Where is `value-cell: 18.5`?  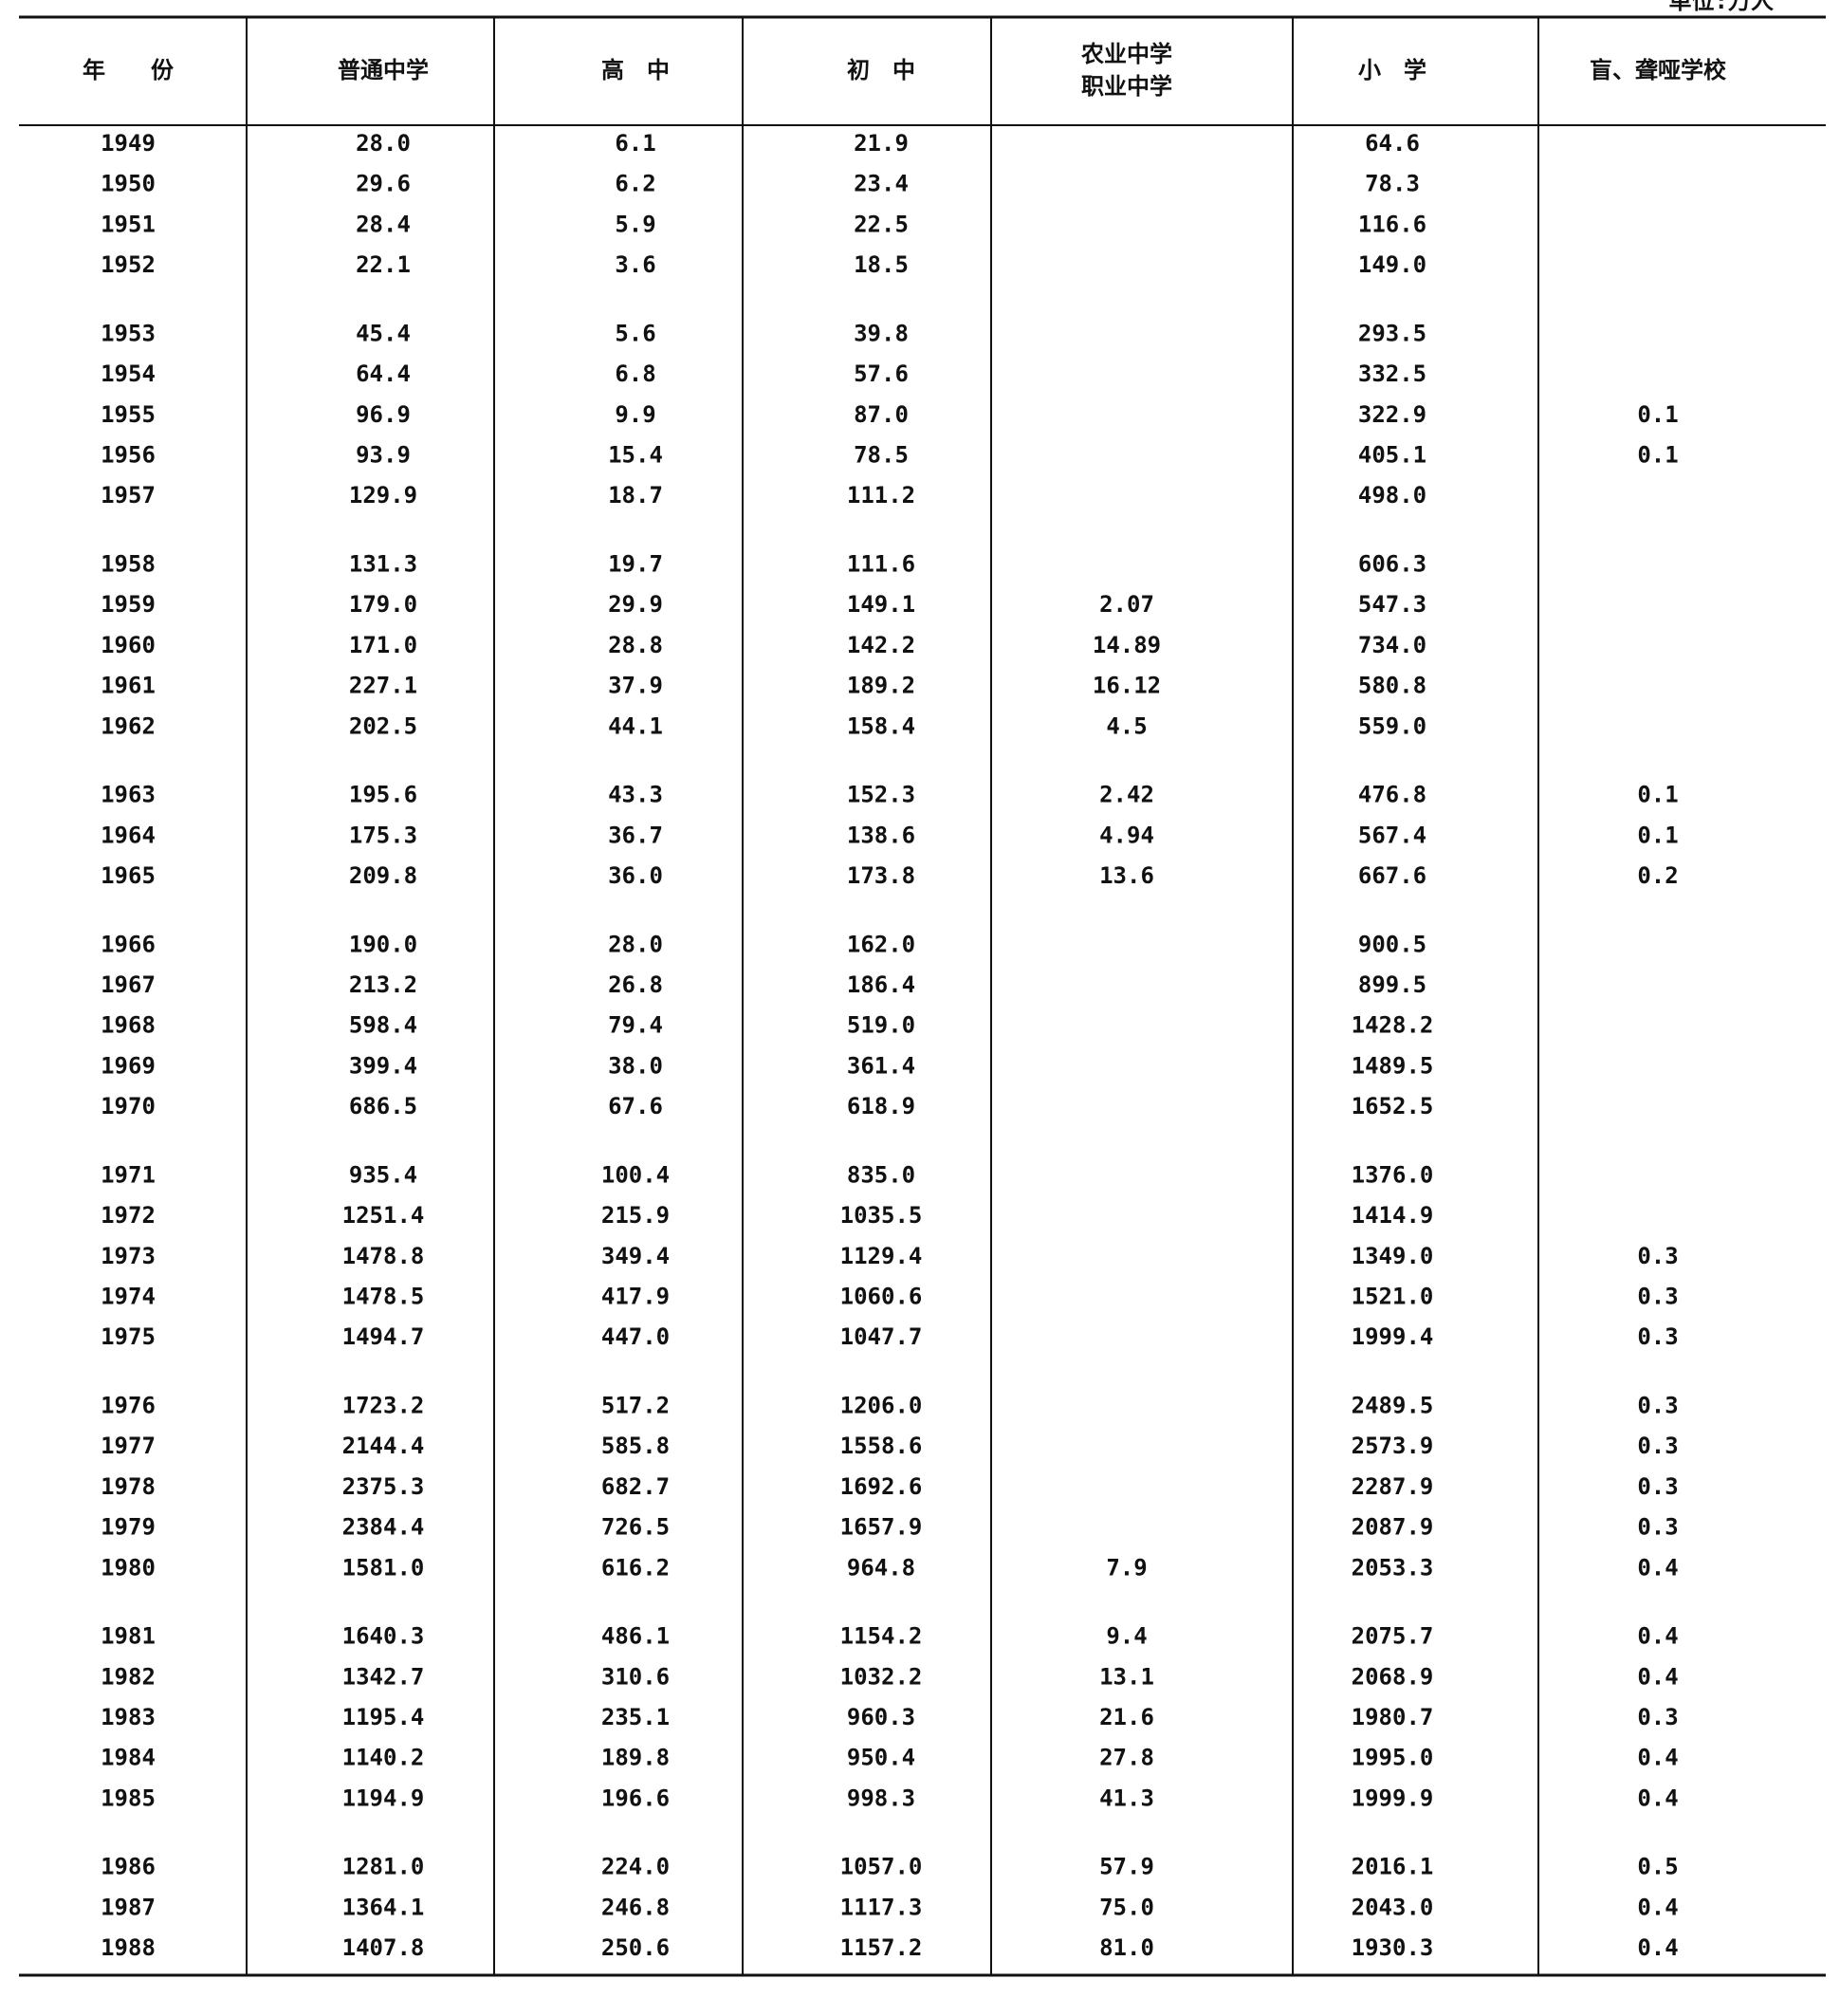
value-cell: 18.5 is located at coordinates (881, 264).